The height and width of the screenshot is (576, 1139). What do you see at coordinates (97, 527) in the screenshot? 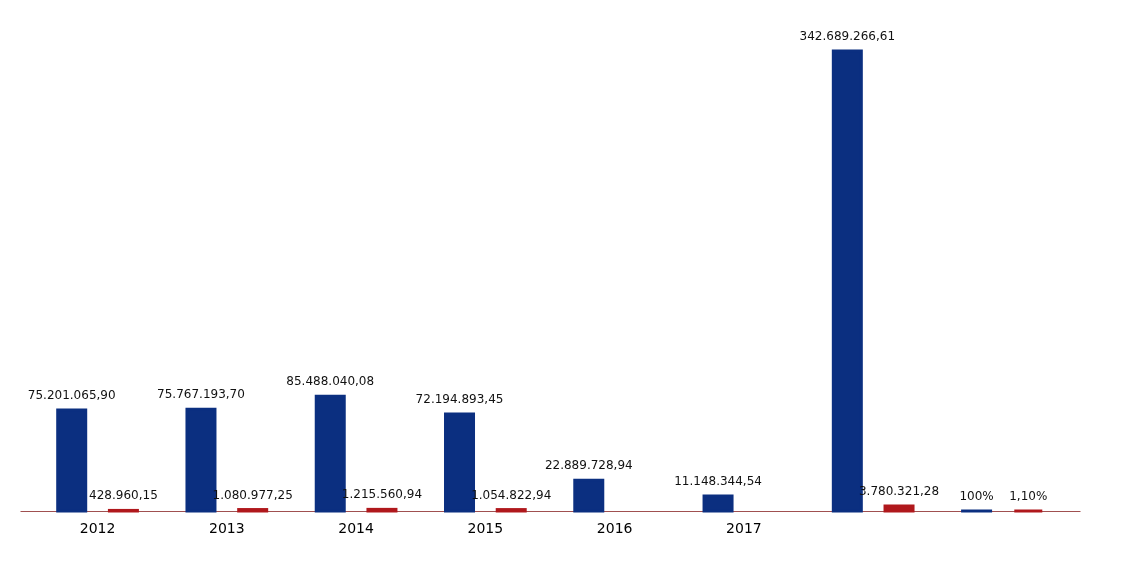
I see `x-tick-label: 2012` at bounding box center [97, 527].